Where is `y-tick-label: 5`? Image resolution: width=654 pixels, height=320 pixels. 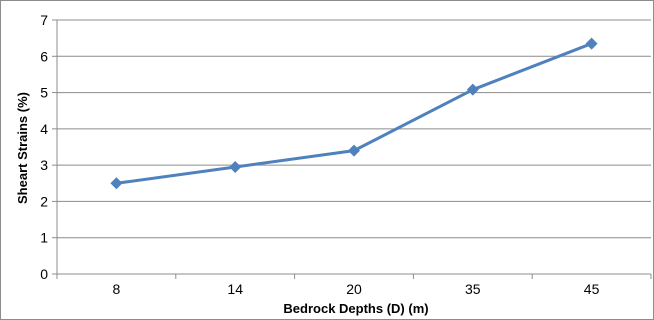 y-tick-label: 5 is located at coordinates (44, 93).